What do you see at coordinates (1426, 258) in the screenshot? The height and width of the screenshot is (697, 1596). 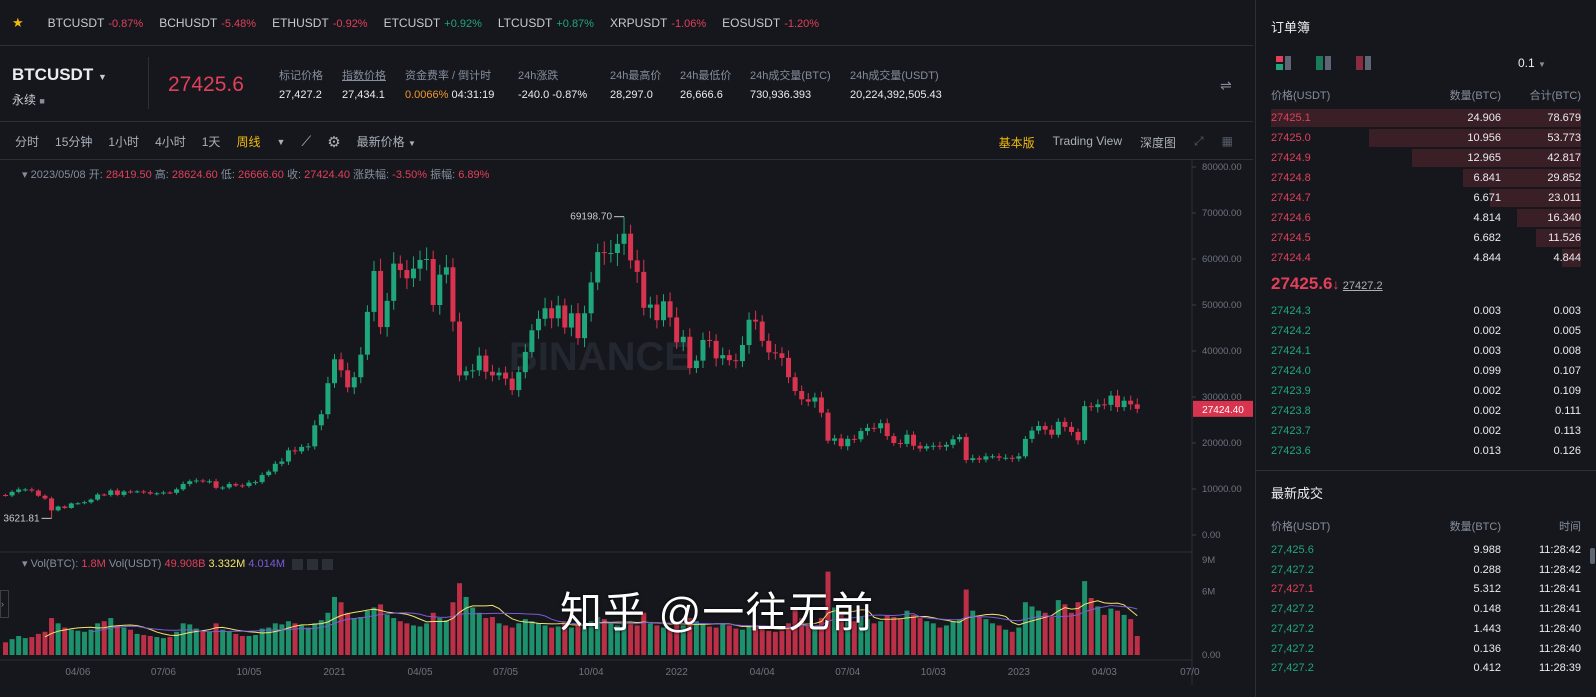 I see `ask-row: 27424.4 4.844 4.844` at bounding box center [1426, 258].